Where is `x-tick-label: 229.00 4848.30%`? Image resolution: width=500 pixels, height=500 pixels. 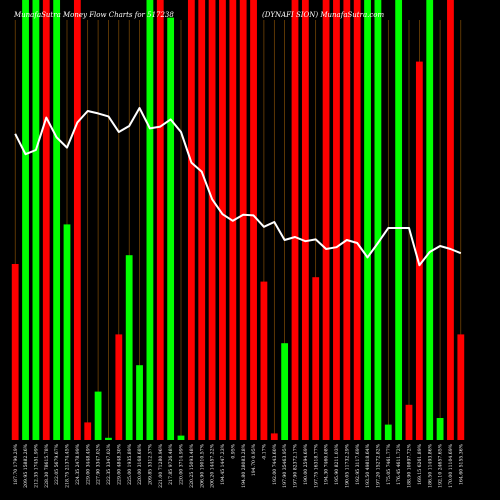 x-tick-label: 229.00 4848.30% is located at coordinates (119, 464).